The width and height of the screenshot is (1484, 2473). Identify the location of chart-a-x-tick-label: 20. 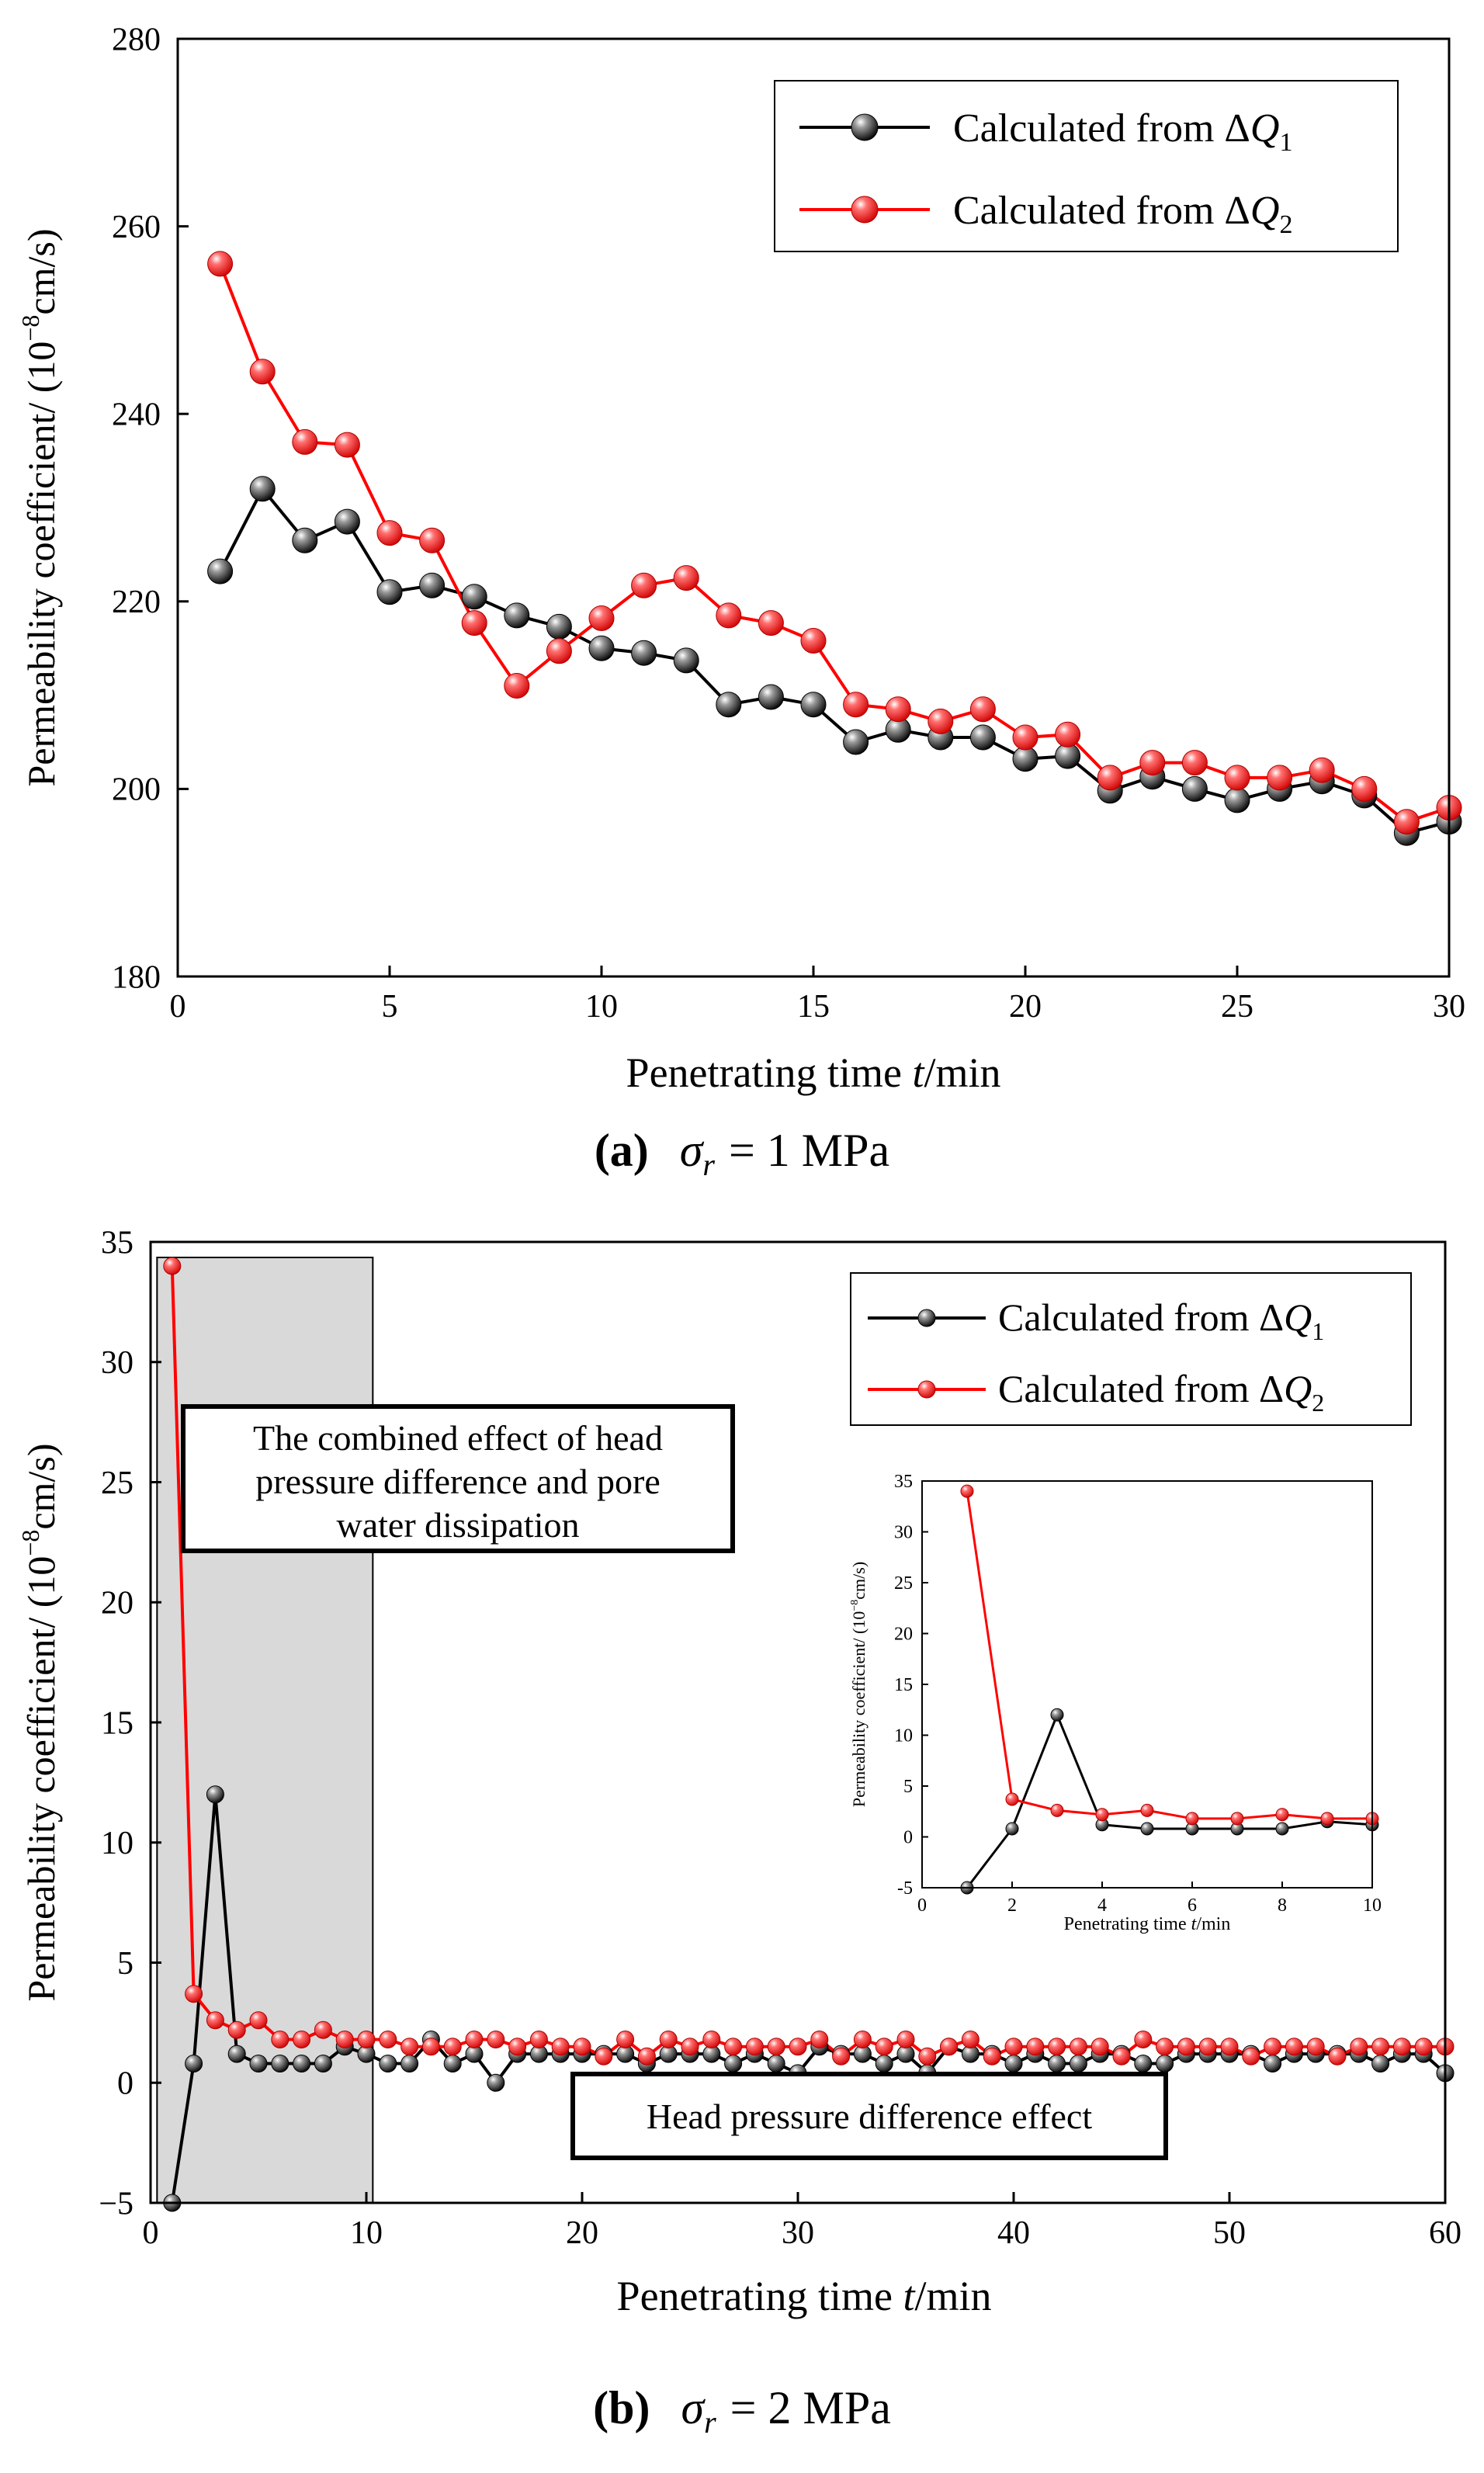
(1026, 1007).